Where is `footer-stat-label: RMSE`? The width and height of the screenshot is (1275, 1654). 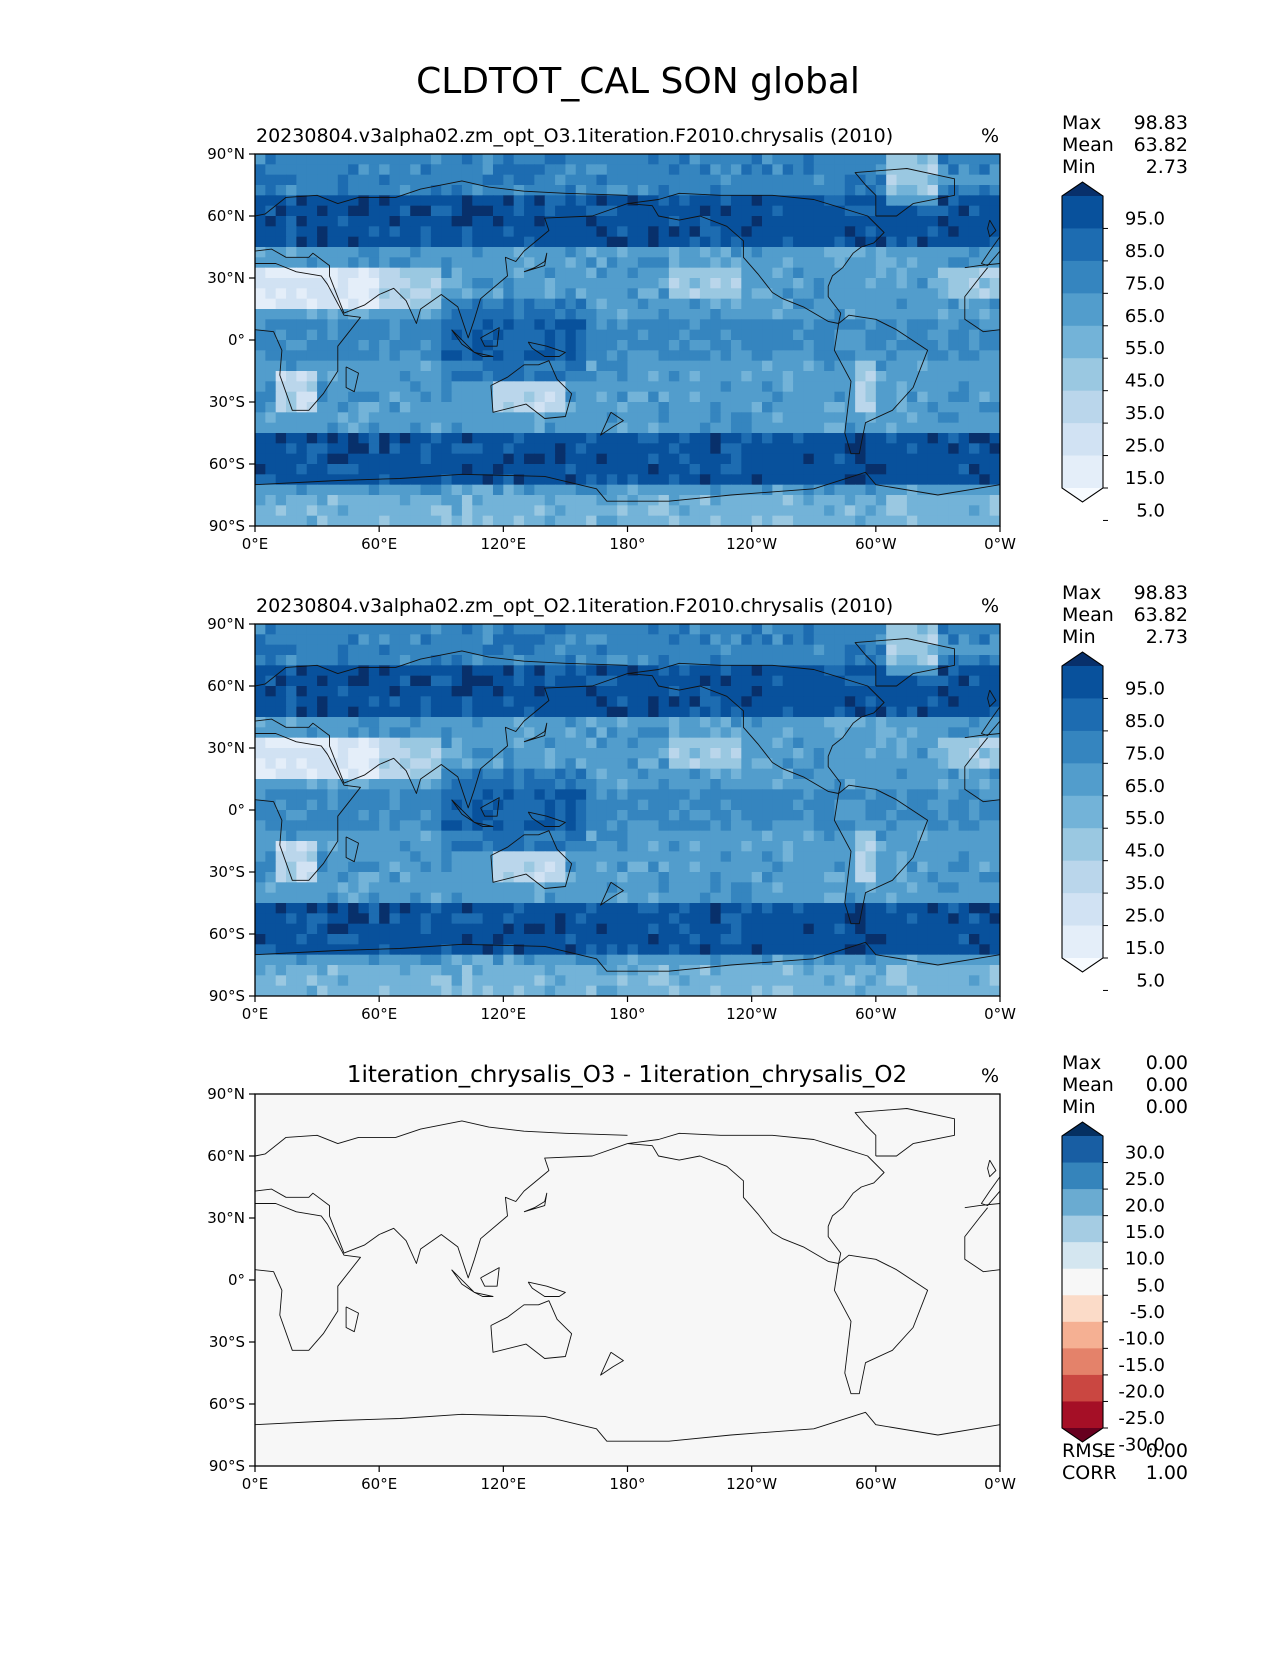
footer-stat-label: RMSE is located at coordinates (1089, 1451).